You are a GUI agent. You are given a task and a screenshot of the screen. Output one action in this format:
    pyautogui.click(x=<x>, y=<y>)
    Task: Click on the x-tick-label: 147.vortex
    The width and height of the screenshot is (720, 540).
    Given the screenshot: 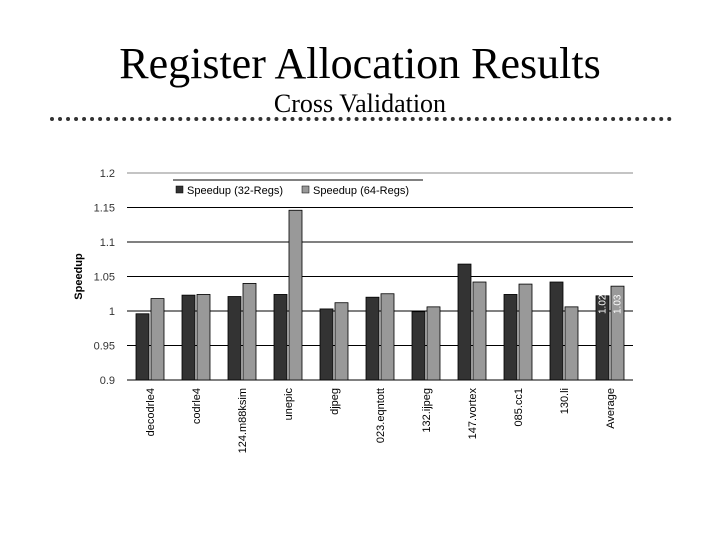 What is the action you would take?
    pyautogui.click(x=473, y=414)
    